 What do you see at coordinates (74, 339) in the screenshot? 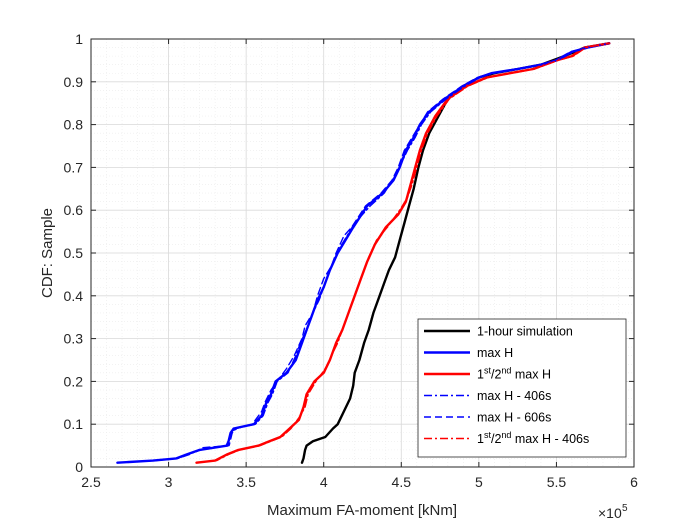
I see `y-tick-label: 0.3` at bounding box center [74, 339].